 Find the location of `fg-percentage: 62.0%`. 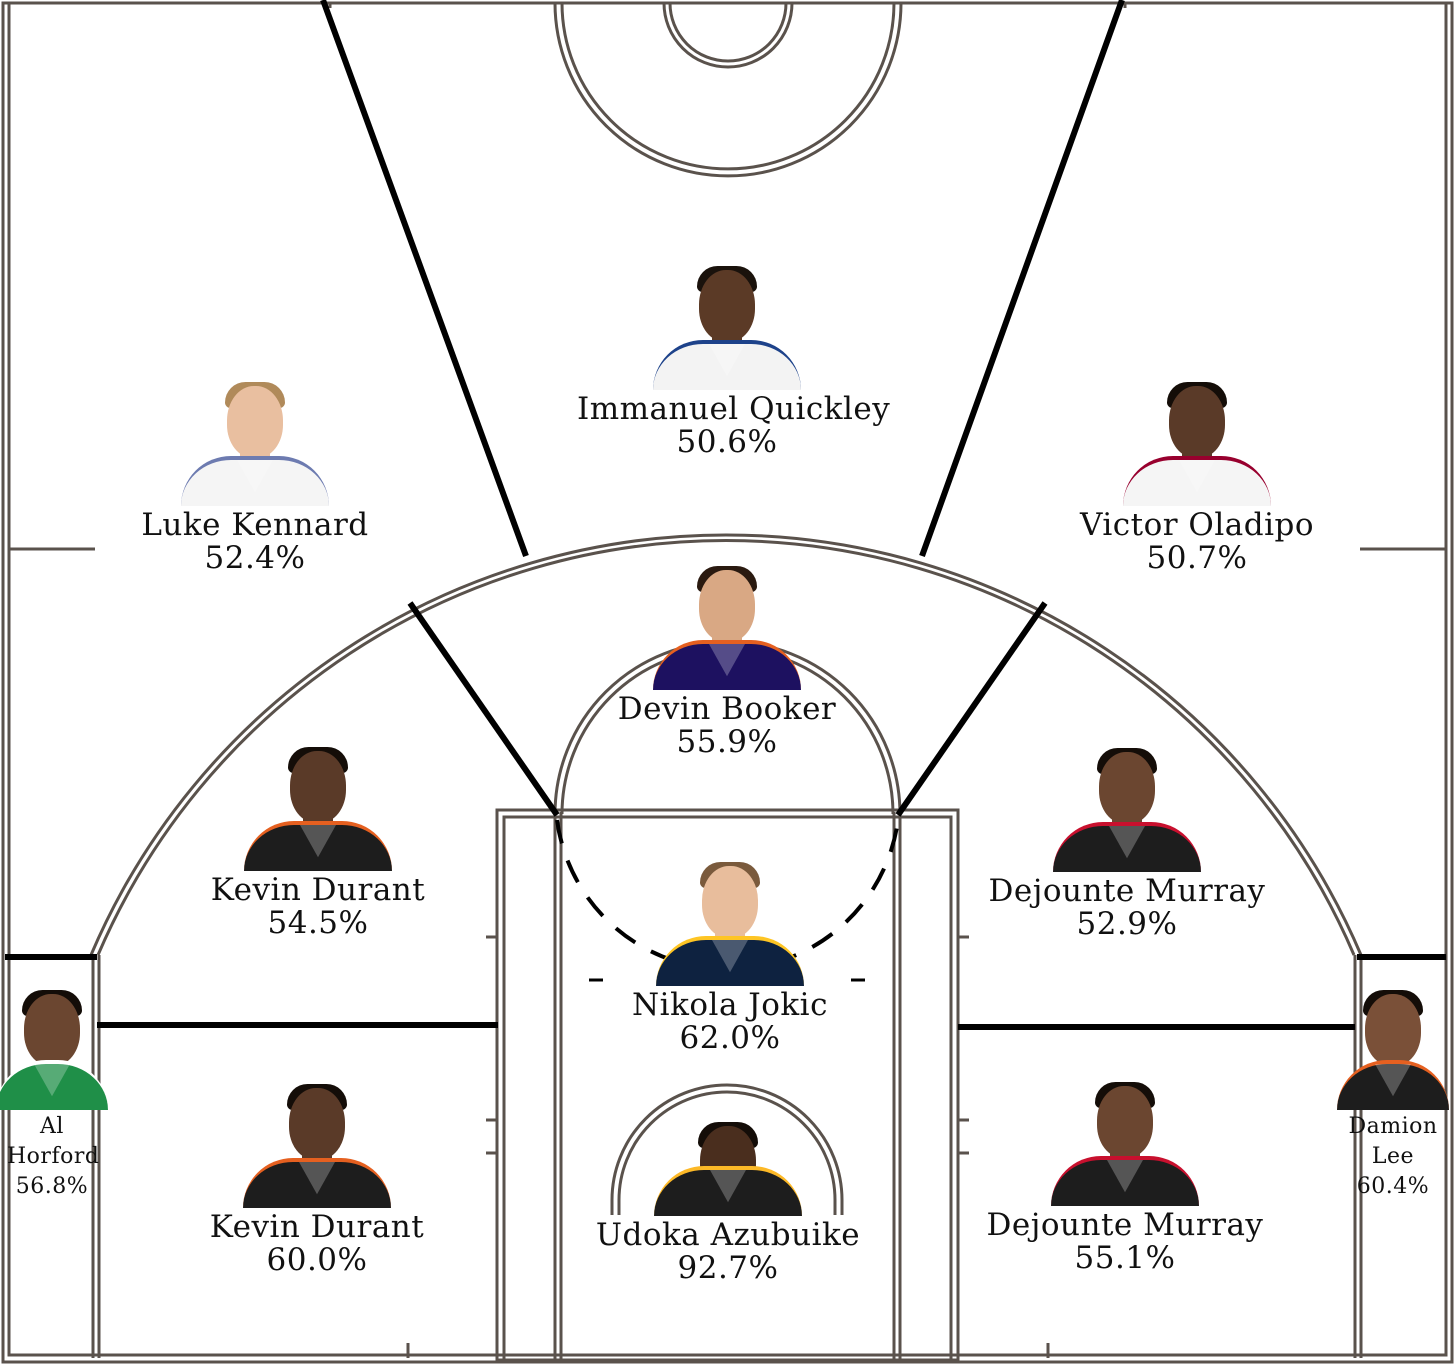

fg-percentage: 62.0% is located at coordinates (730, 1038).